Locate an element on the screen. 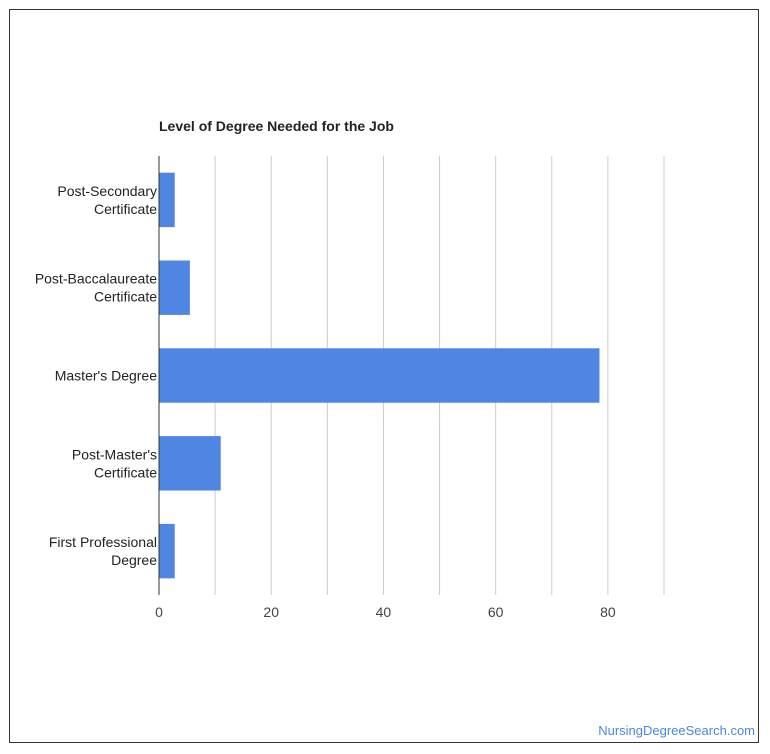 The height and width of the screenshot is (754, 770). x-tick-label: 80 is located at coordinates (608, 612).